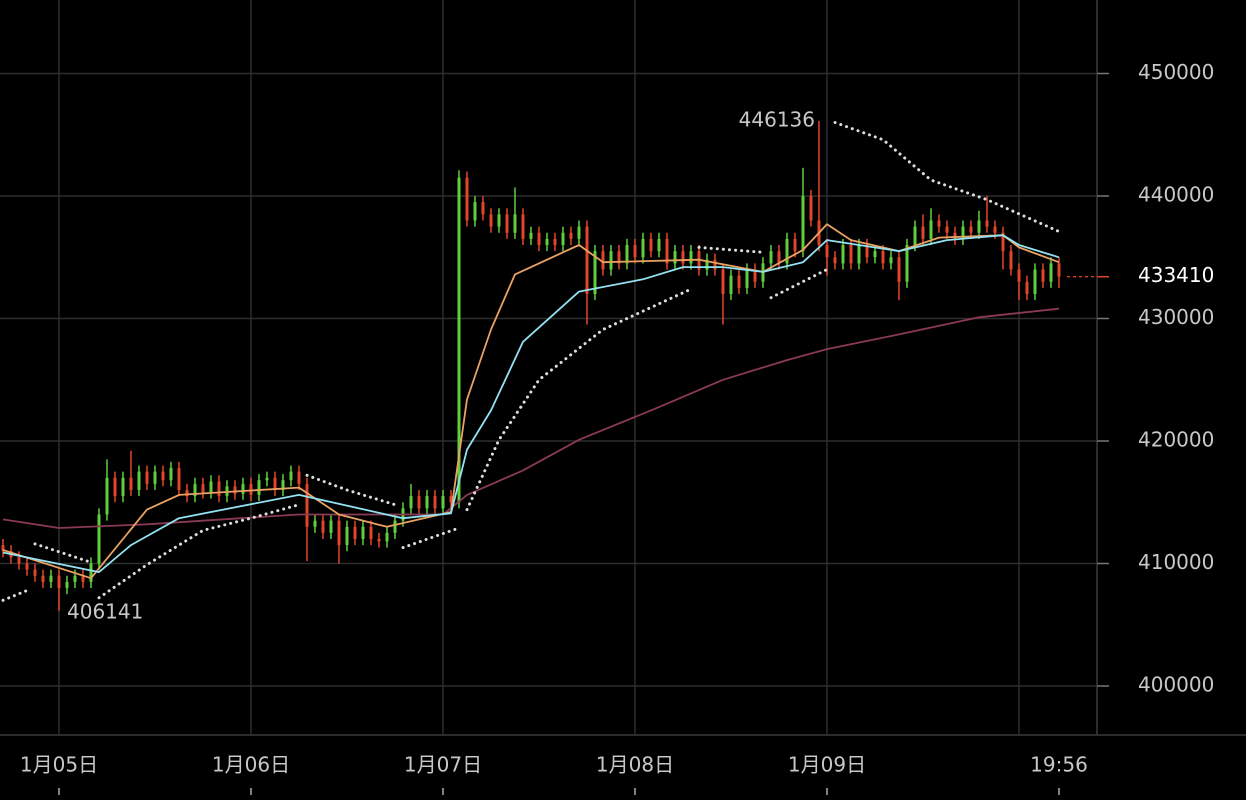  What do you see at coordinates (251, 765) in the screenshot?
I see `x-tick-label: 1月06日` at bounding box center [251, 765].